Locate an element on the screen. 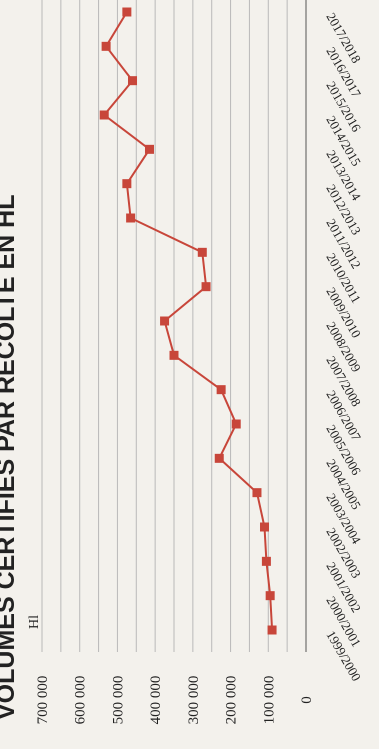 This screenshot has height=749, width=379. value-tick-label: 700 000 is located at coordinates (43, 700).